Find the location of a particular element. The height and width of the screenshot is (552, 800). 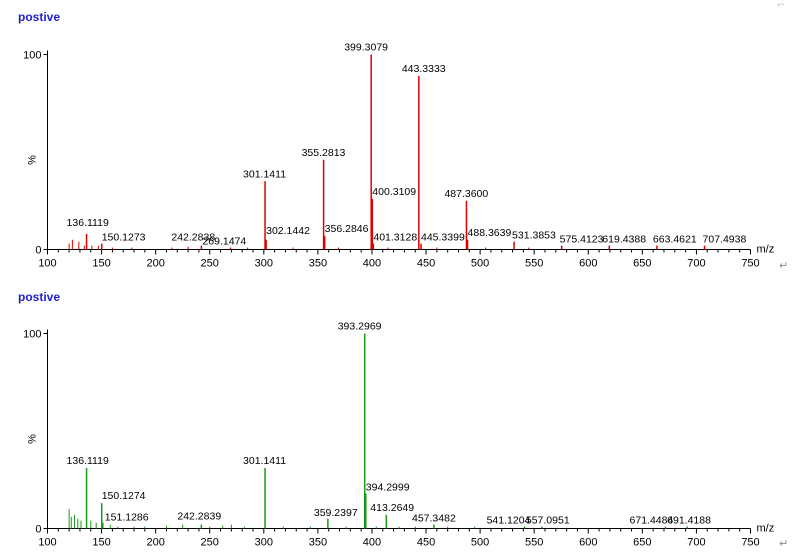

corner-mark: ⌐ is located at coordinates (781, 5).